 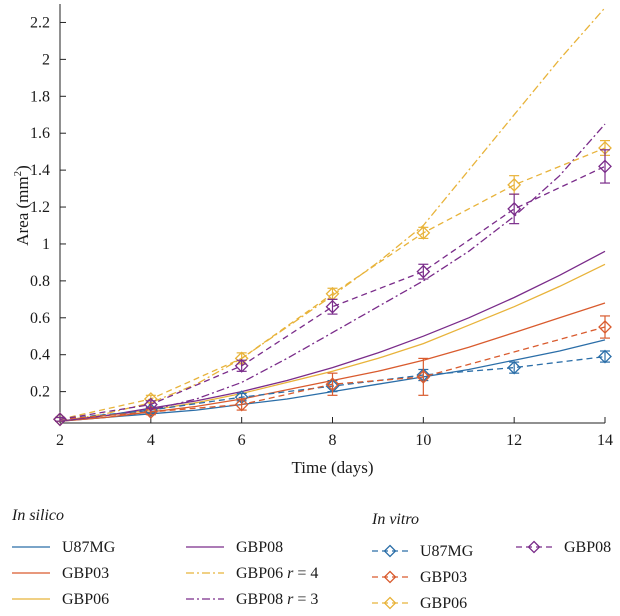 What do you see at coordinates (40, 392) in the screenshot?
I see `y-tick-label: 0.2` at bounding box center [40, 392].